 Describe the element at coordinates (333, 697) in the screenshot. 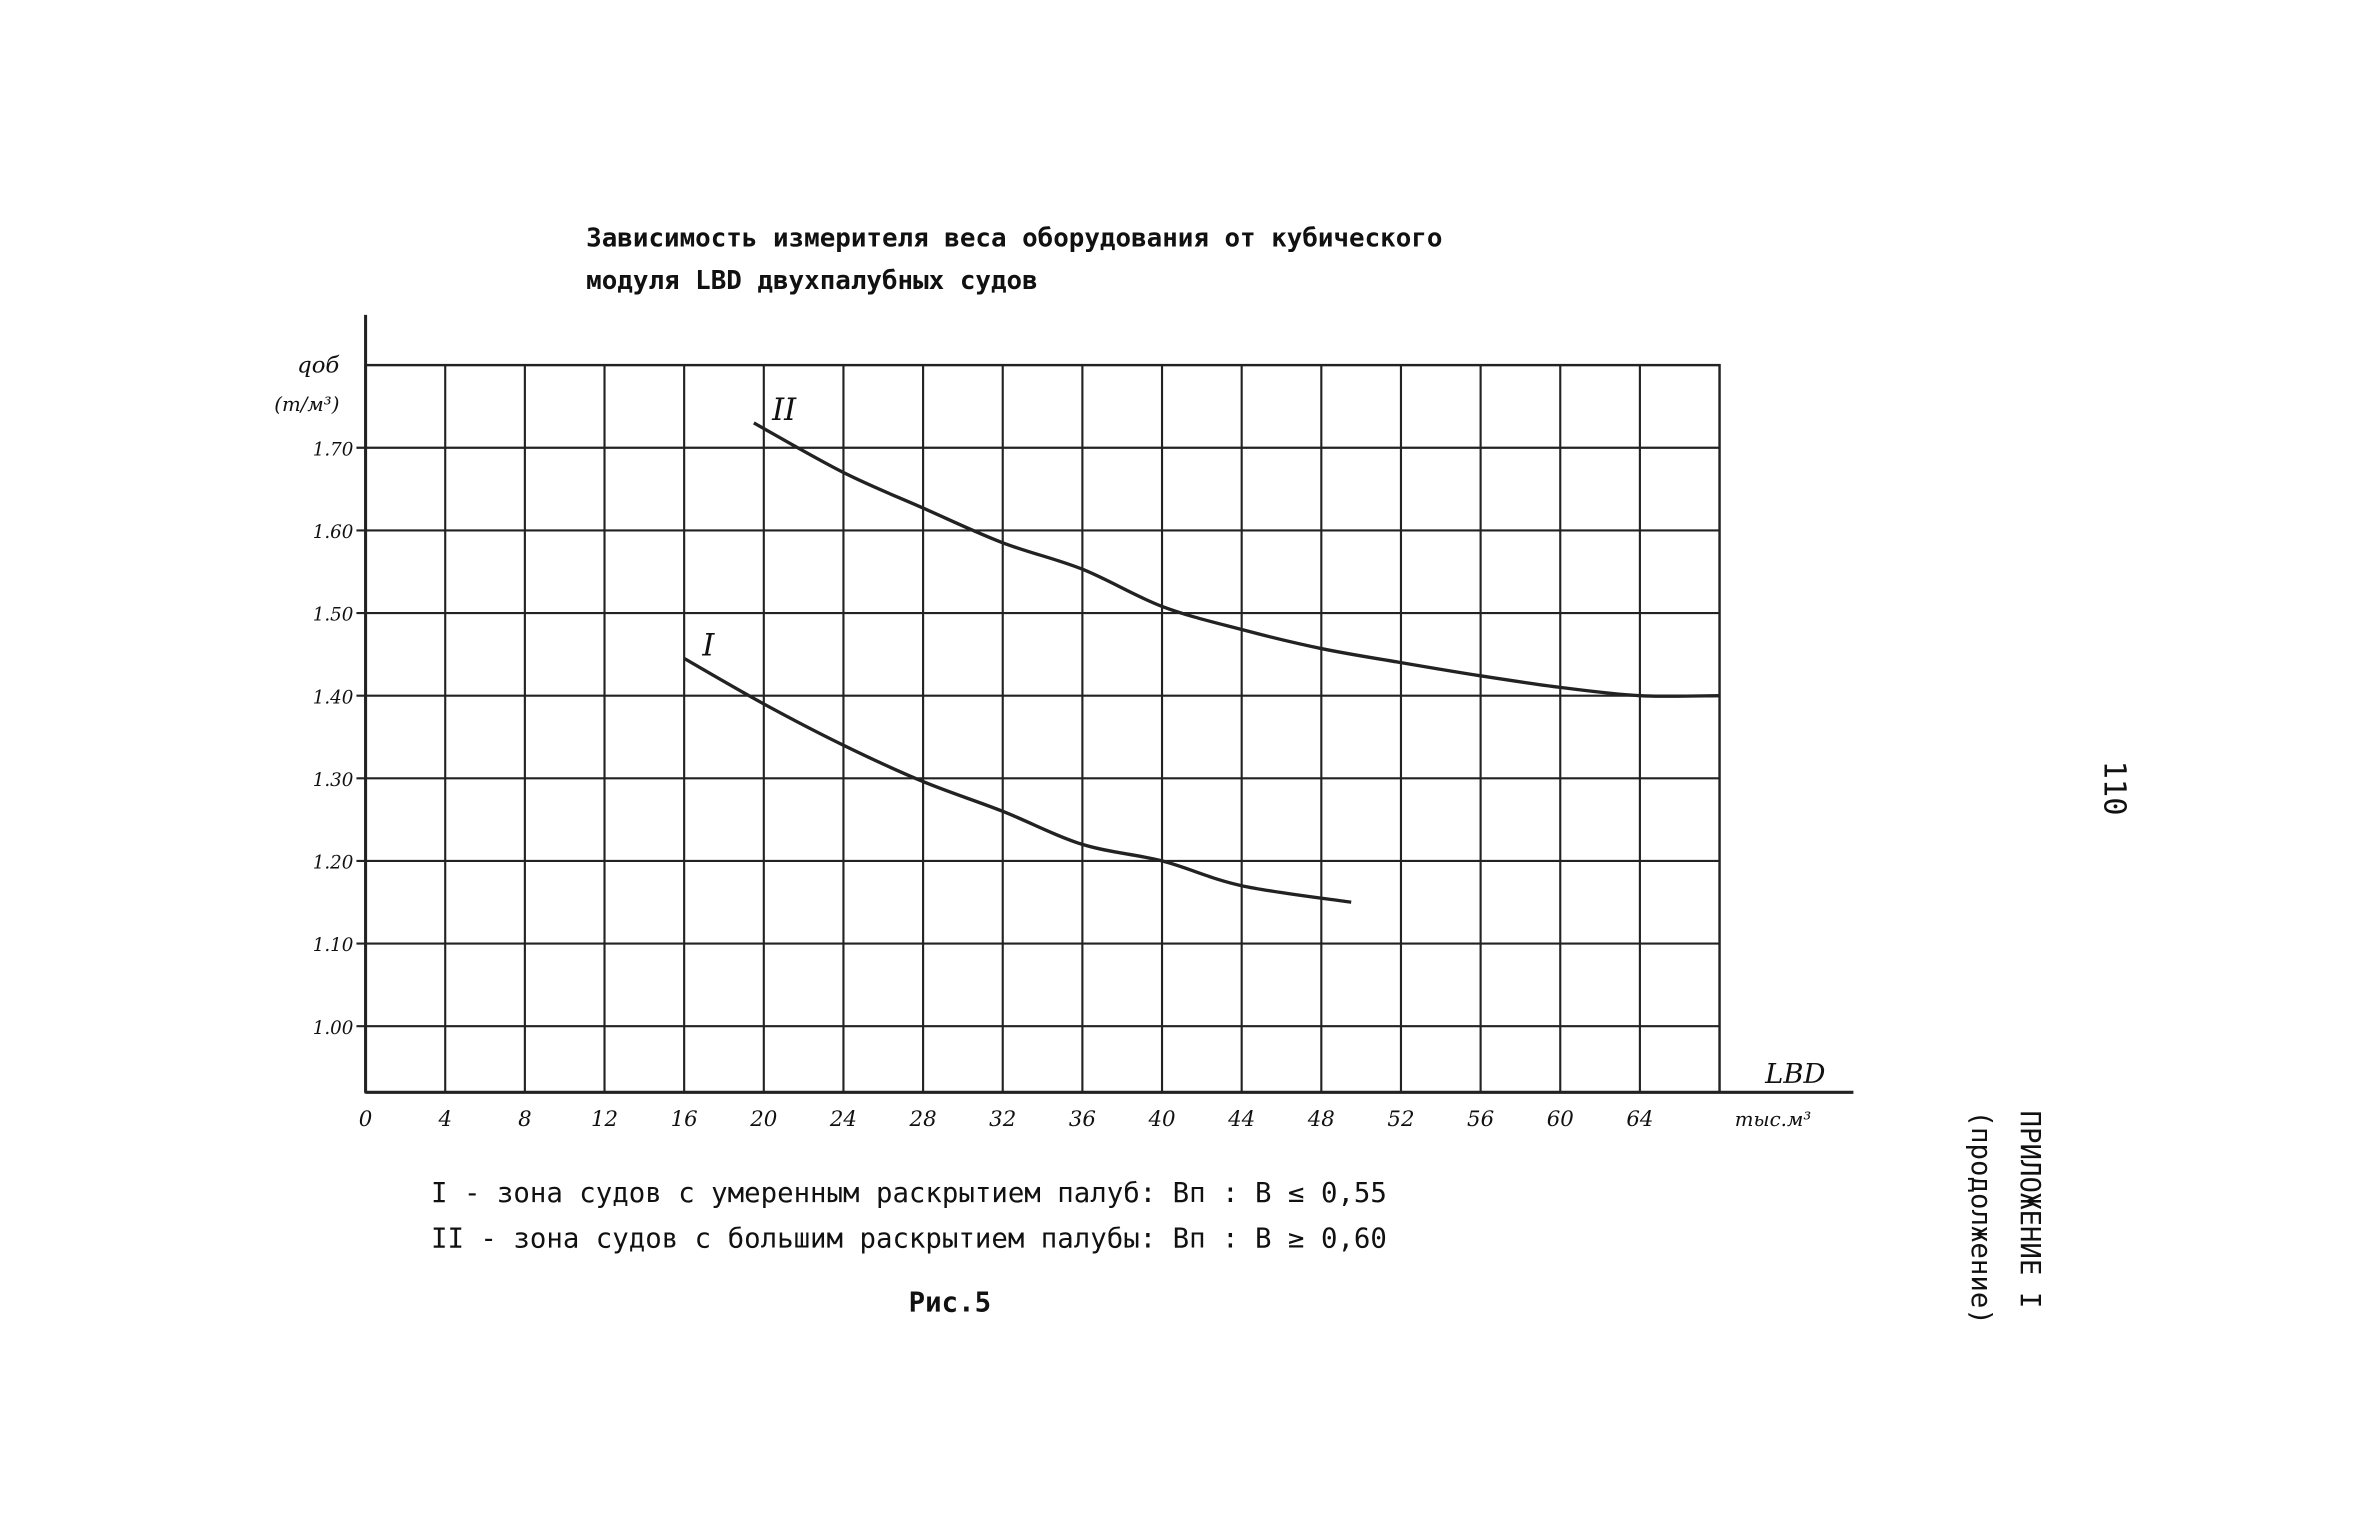

I see `y-tick-label: 1.40` at that location.